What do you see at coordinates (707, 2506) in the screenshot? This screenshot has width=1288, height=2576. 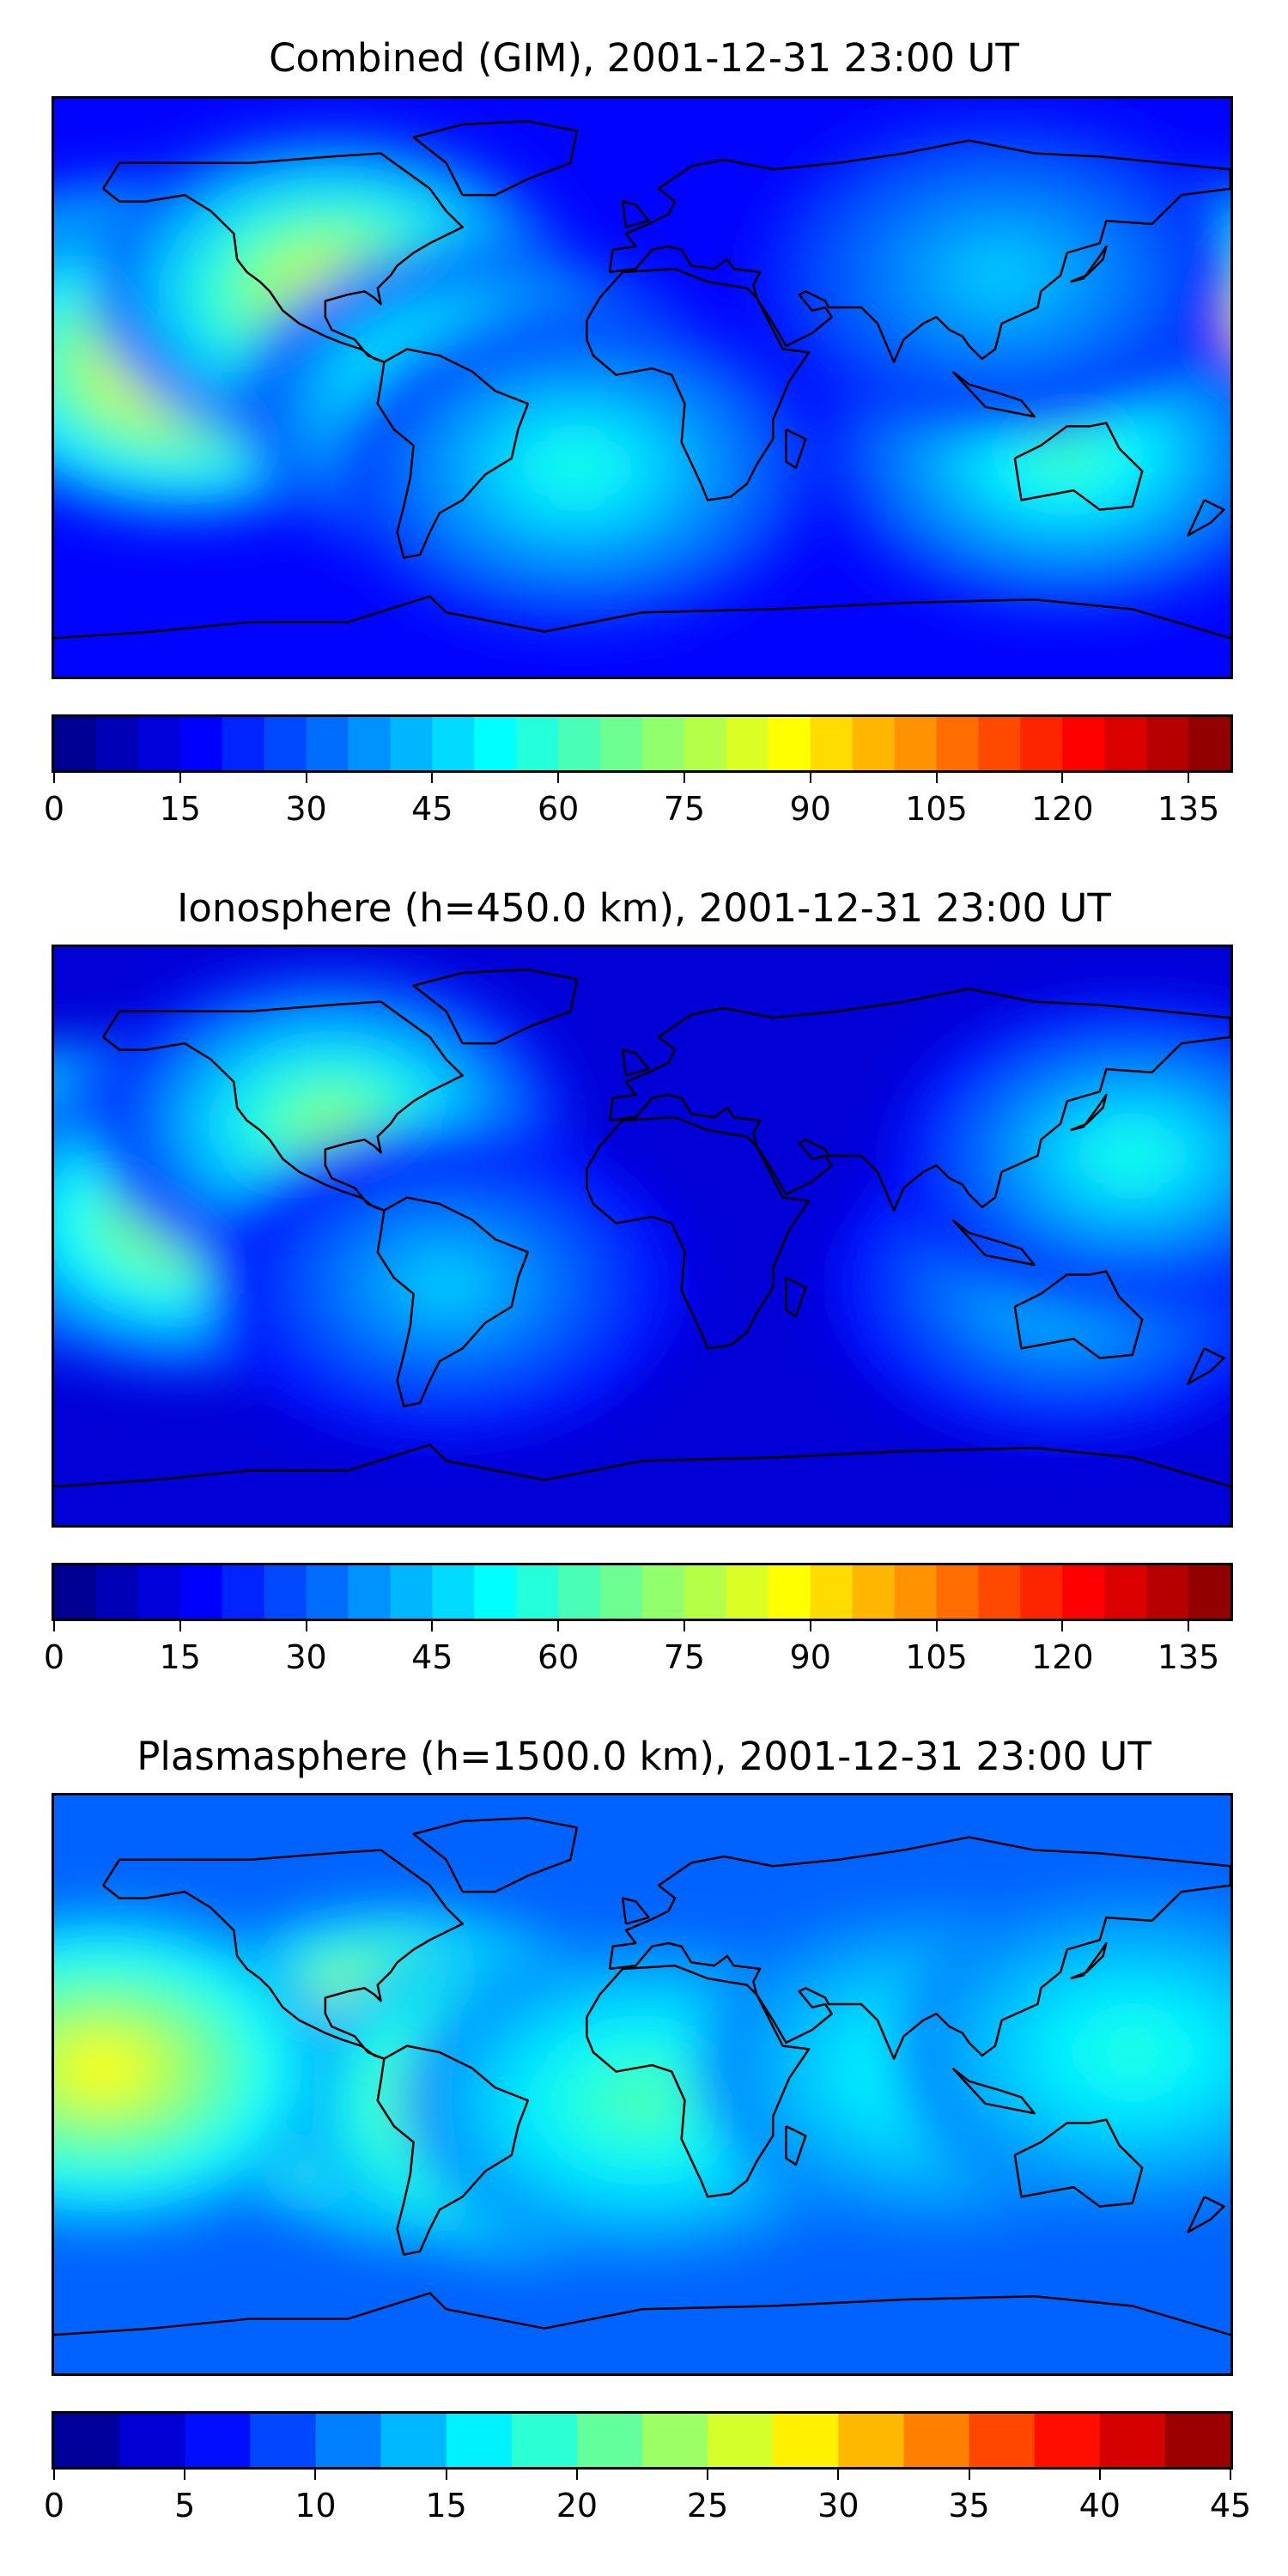 I see `tick-label: 25` at bounding box center [707, 2506].